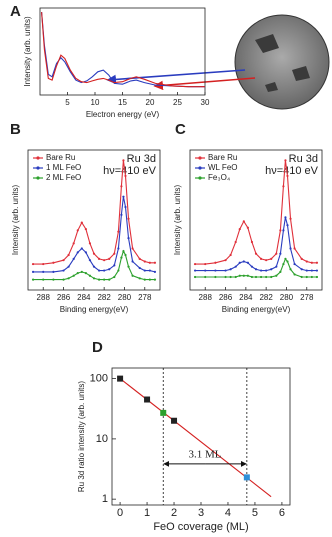 The height and width of the screenshot is (537, 332). I want to click on x-axis-label: FeO coverage (ML), so click(200, 527).